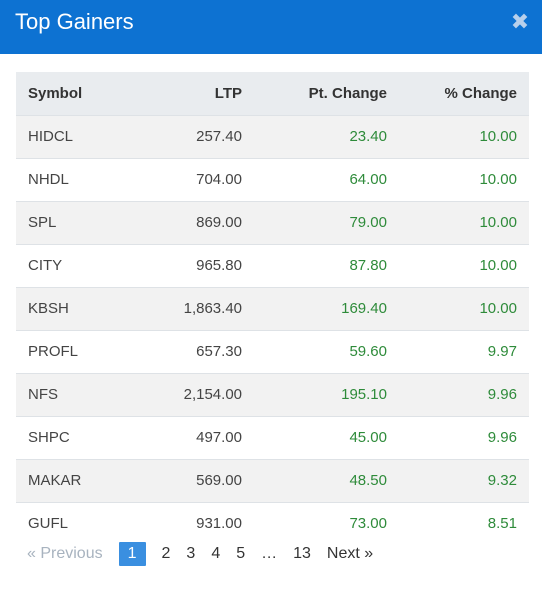 The width and height of the screenshot is (542, 593). I want to click on cell-ltp: 569.00, so click(194, 481).